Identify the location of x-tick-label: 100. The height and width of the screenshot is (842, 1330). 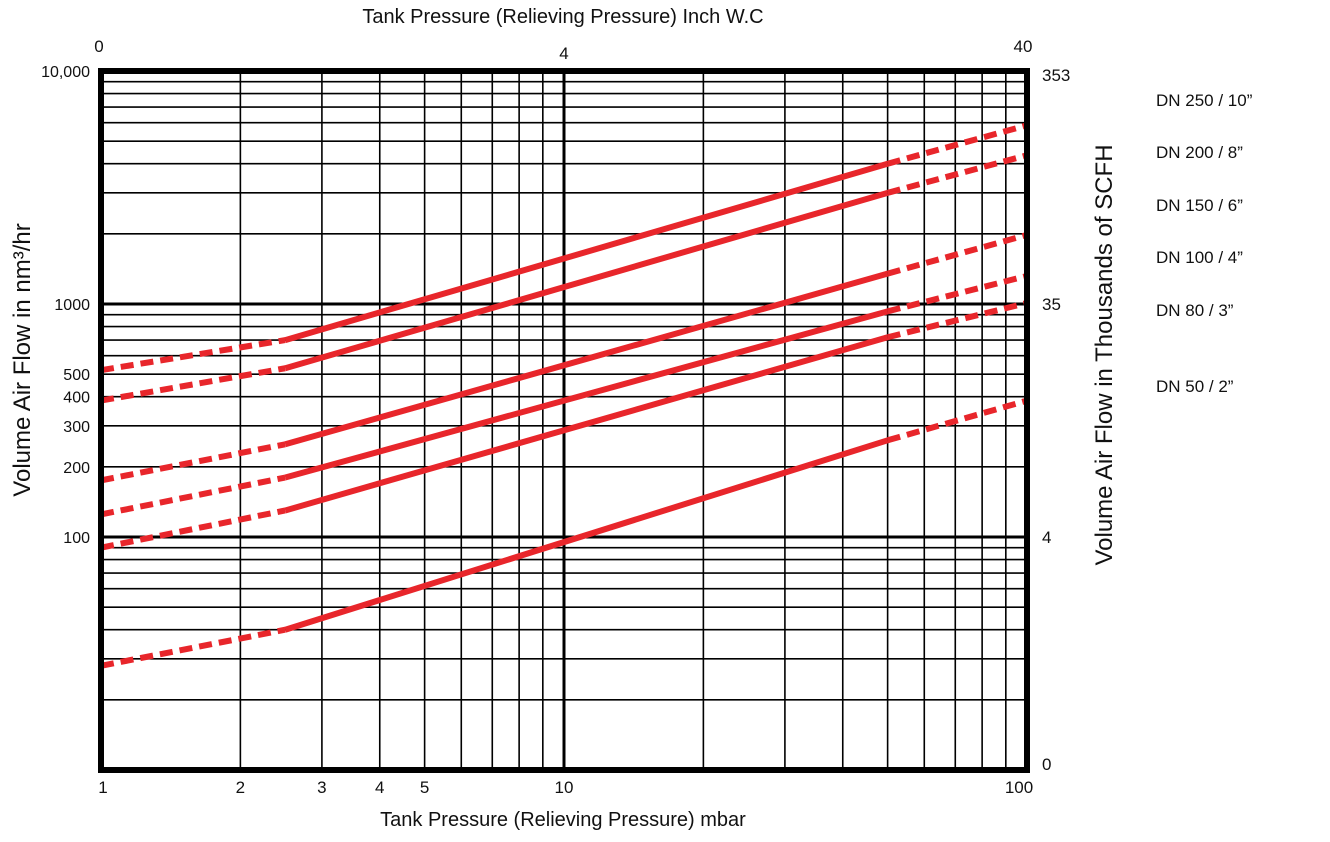
(1019, 787).